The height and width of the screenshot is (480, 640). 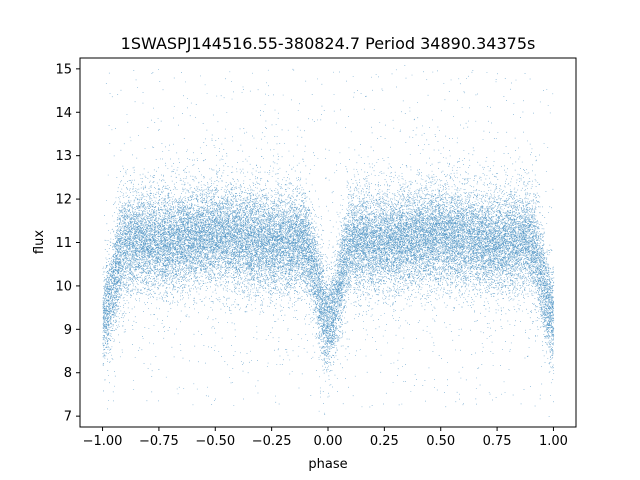 I want to click on x-tick-label: 1.00, so click(x=553, y=441).